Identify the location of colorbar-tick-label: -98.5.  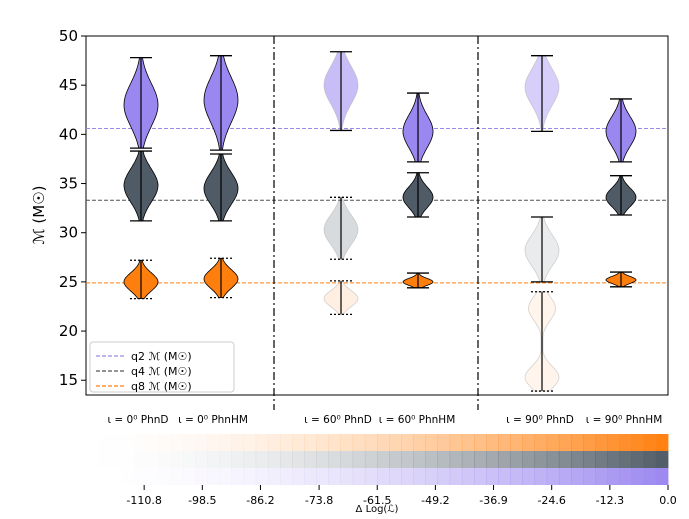
(202, 500).